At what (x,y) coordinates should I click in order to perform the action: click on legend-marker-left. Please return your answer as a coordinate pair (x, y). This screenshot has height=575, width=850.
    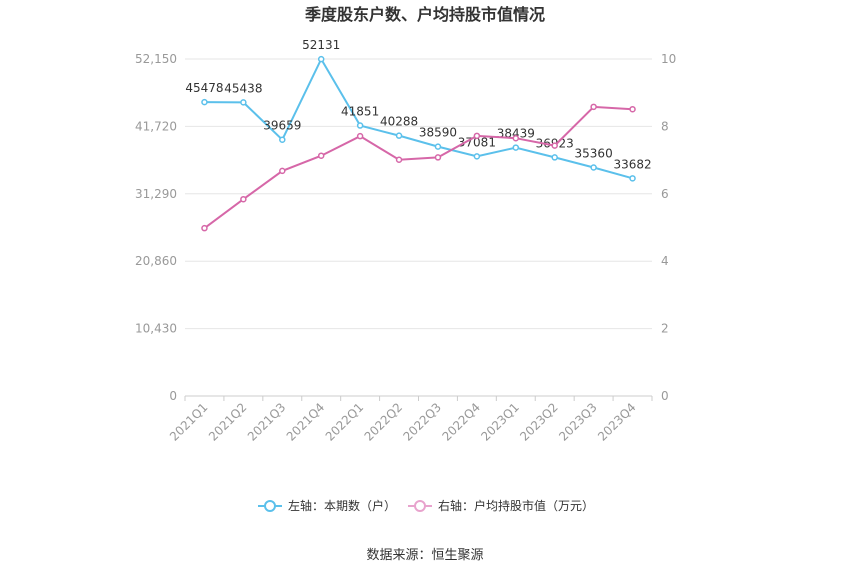
    Looking at the image, I should click on (270, 506).